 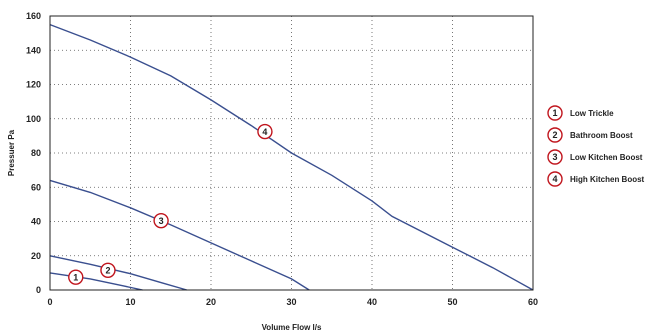 I want to click on x-tick-label: 50, so click(x=452, y=302).